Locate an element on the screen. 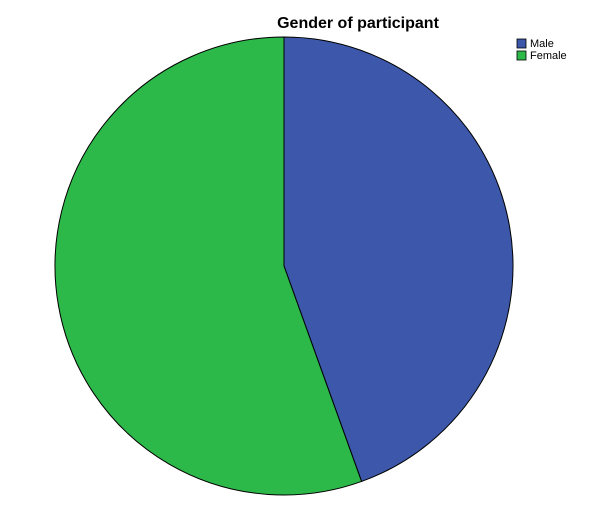 The width and height of the screenshot is (600, 509). legend-label-male: Male is located at coordinates (542, 44).